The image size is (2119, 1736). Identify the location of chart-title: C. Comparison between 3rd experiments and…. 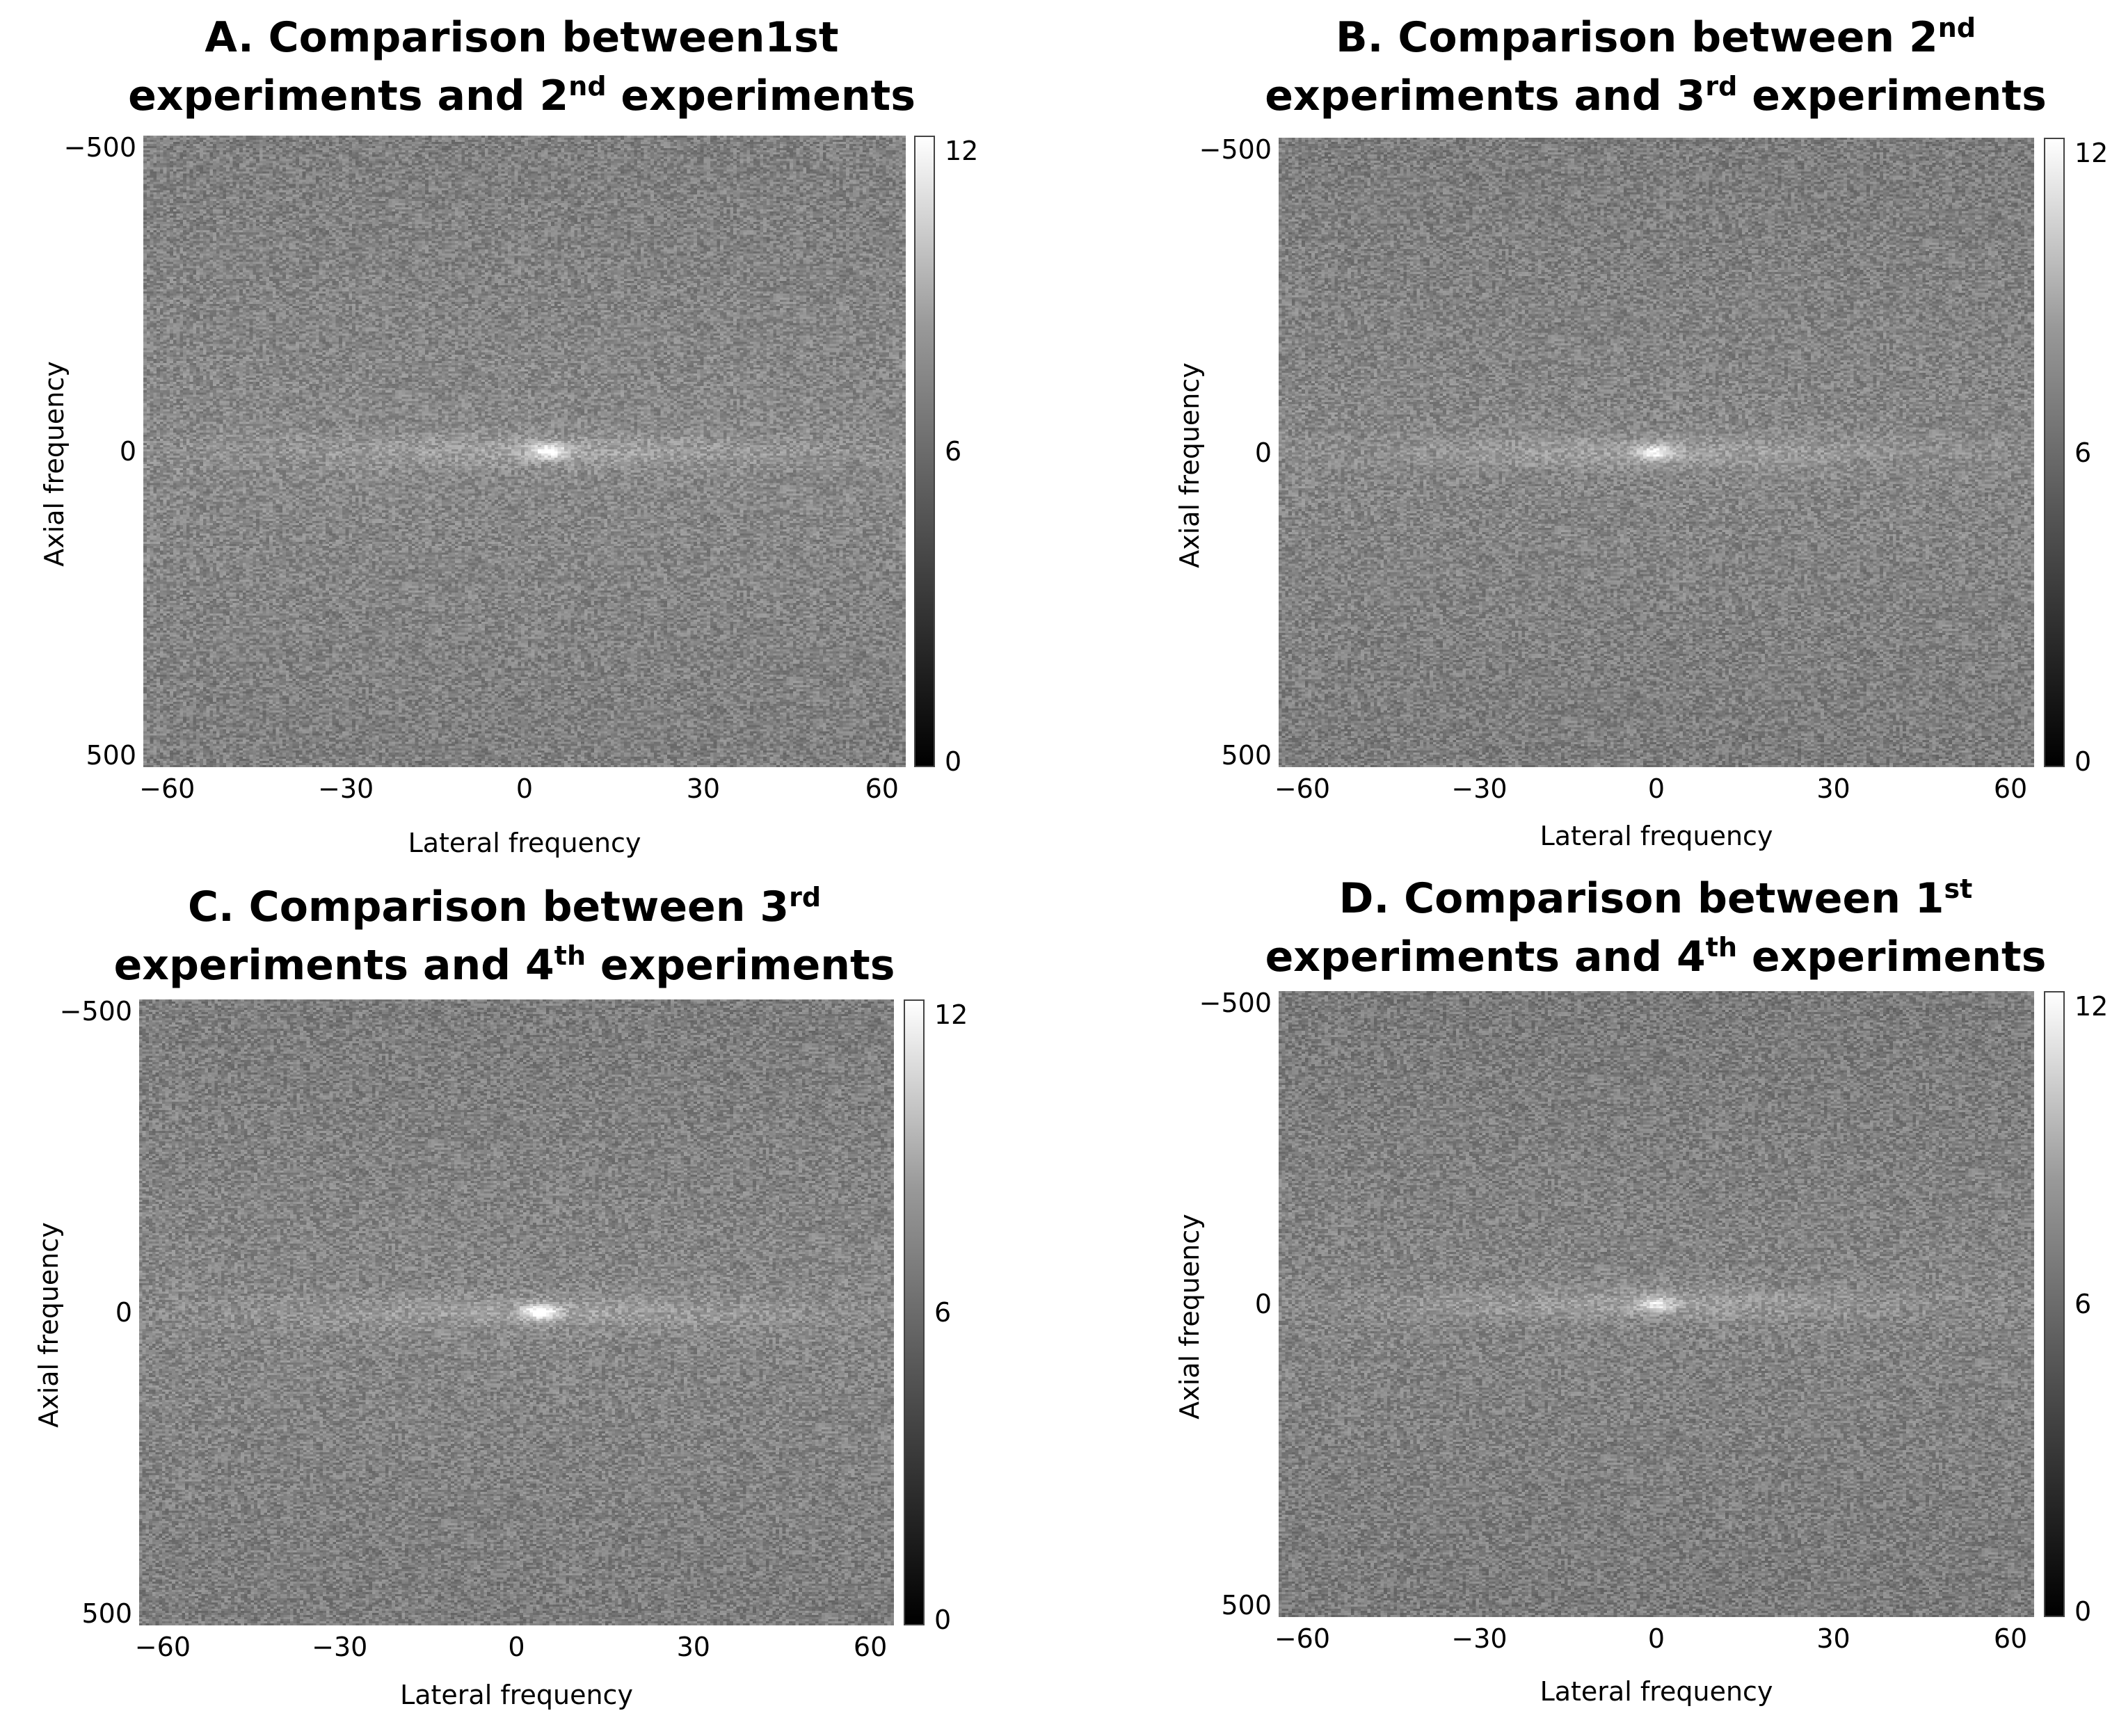
(530, 936).